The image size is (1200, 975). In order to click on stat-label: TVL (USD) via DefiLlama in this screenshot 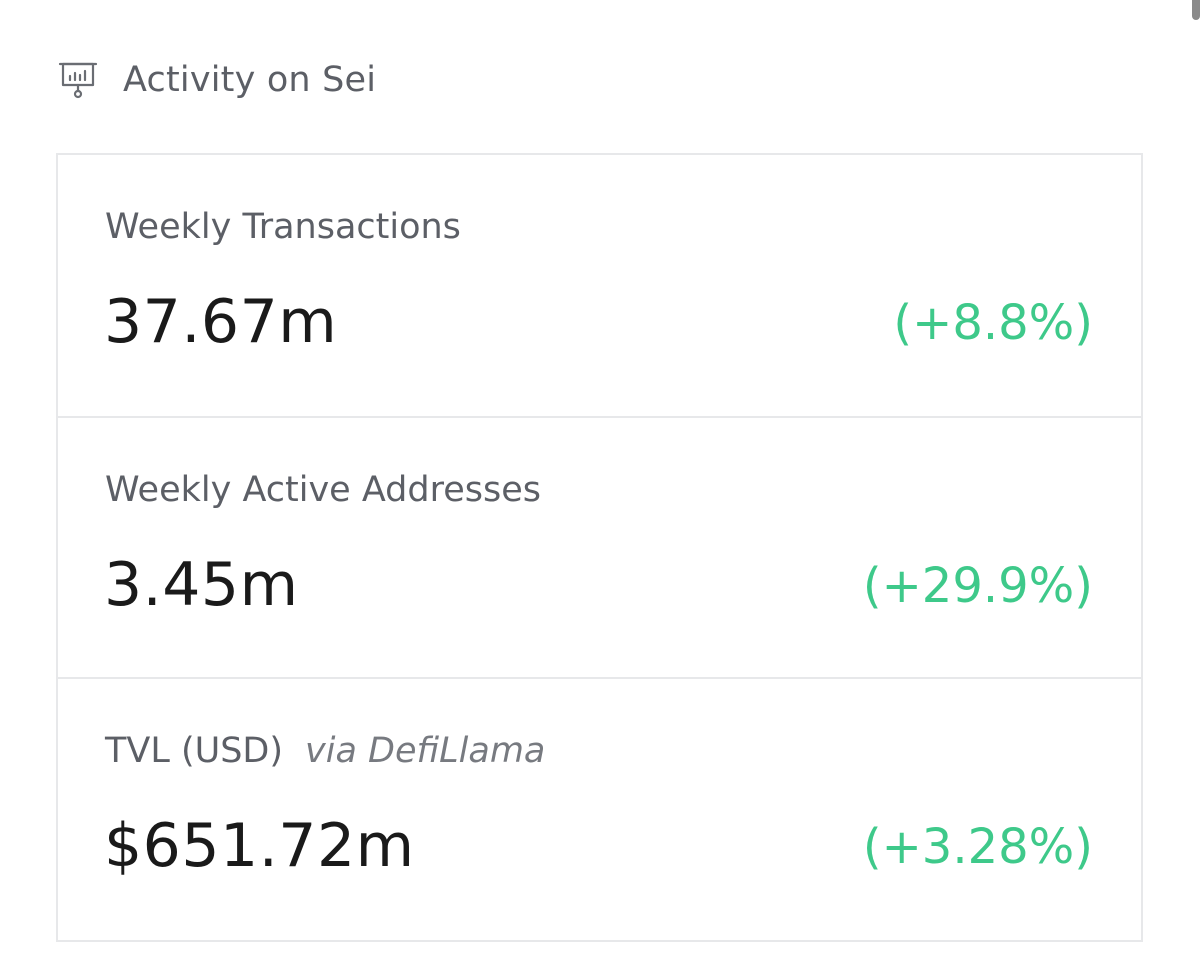, I will do `click(325, 751)`.